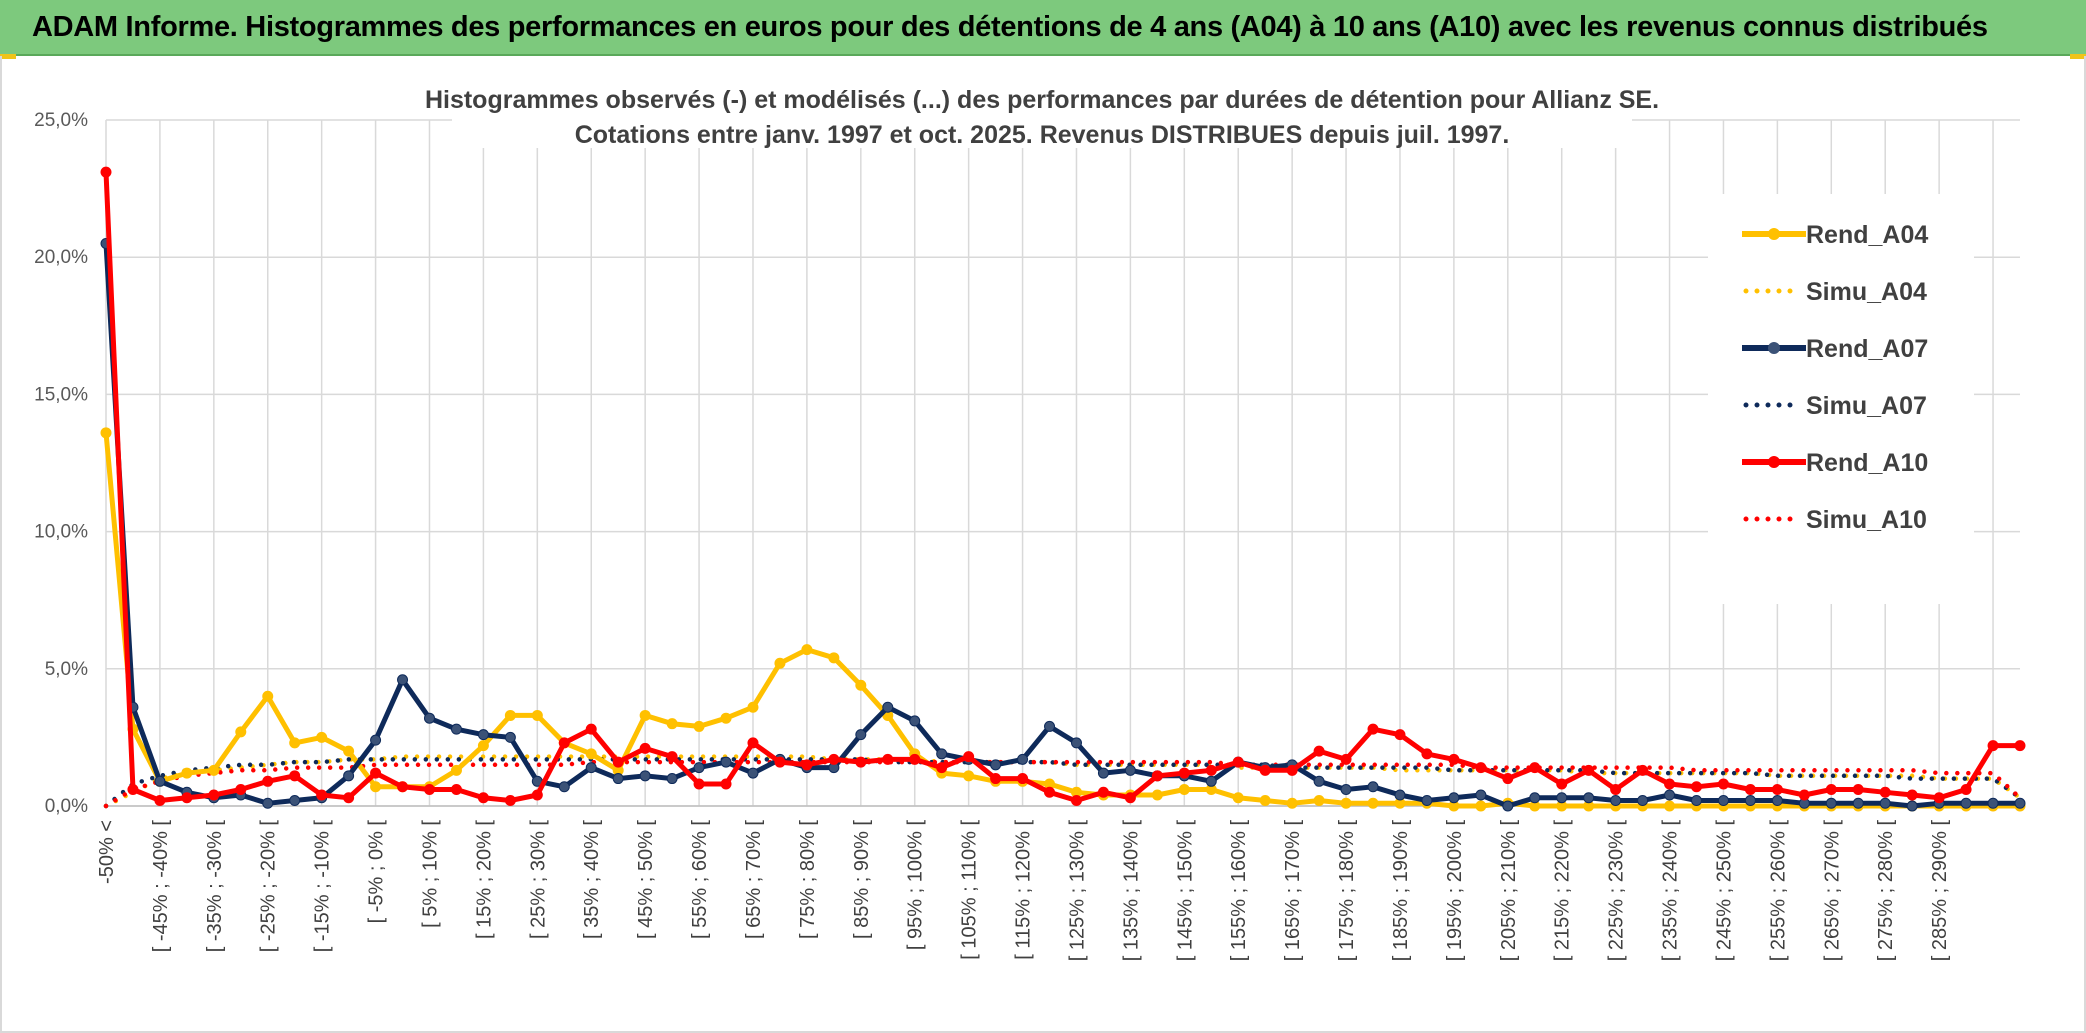  What do you see at coordinates (430, 874) in the screenshot?
I see `x-tick-label: [ 5% ; 10% [` at bounding box center [430, 874].